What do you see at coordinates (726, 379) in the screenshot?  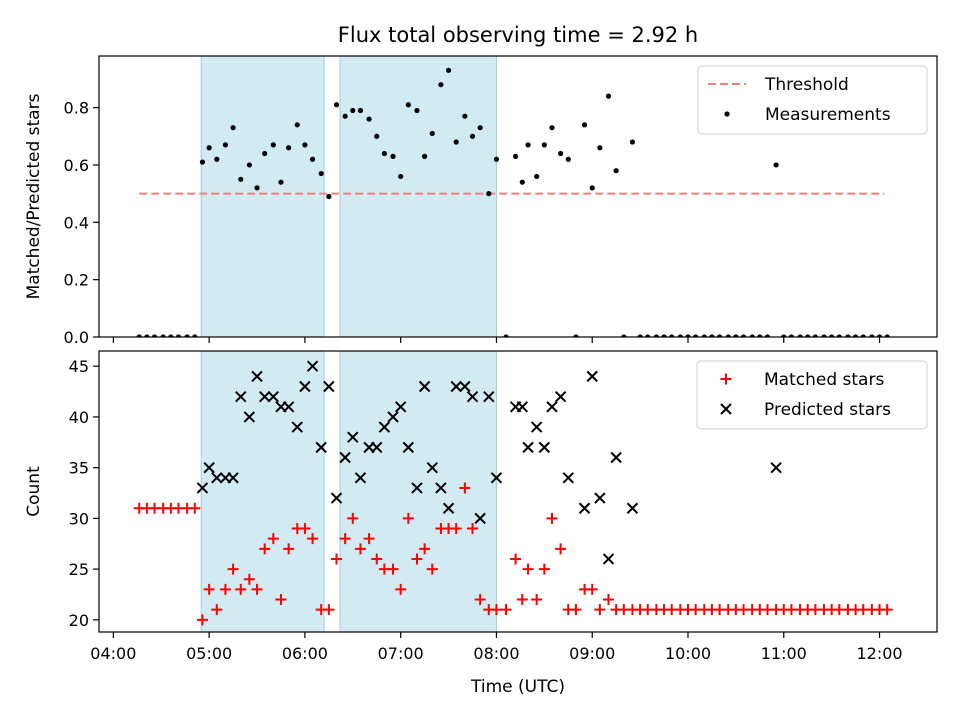 I see `legend-matched-swatch` at bounding box center [726, 379].